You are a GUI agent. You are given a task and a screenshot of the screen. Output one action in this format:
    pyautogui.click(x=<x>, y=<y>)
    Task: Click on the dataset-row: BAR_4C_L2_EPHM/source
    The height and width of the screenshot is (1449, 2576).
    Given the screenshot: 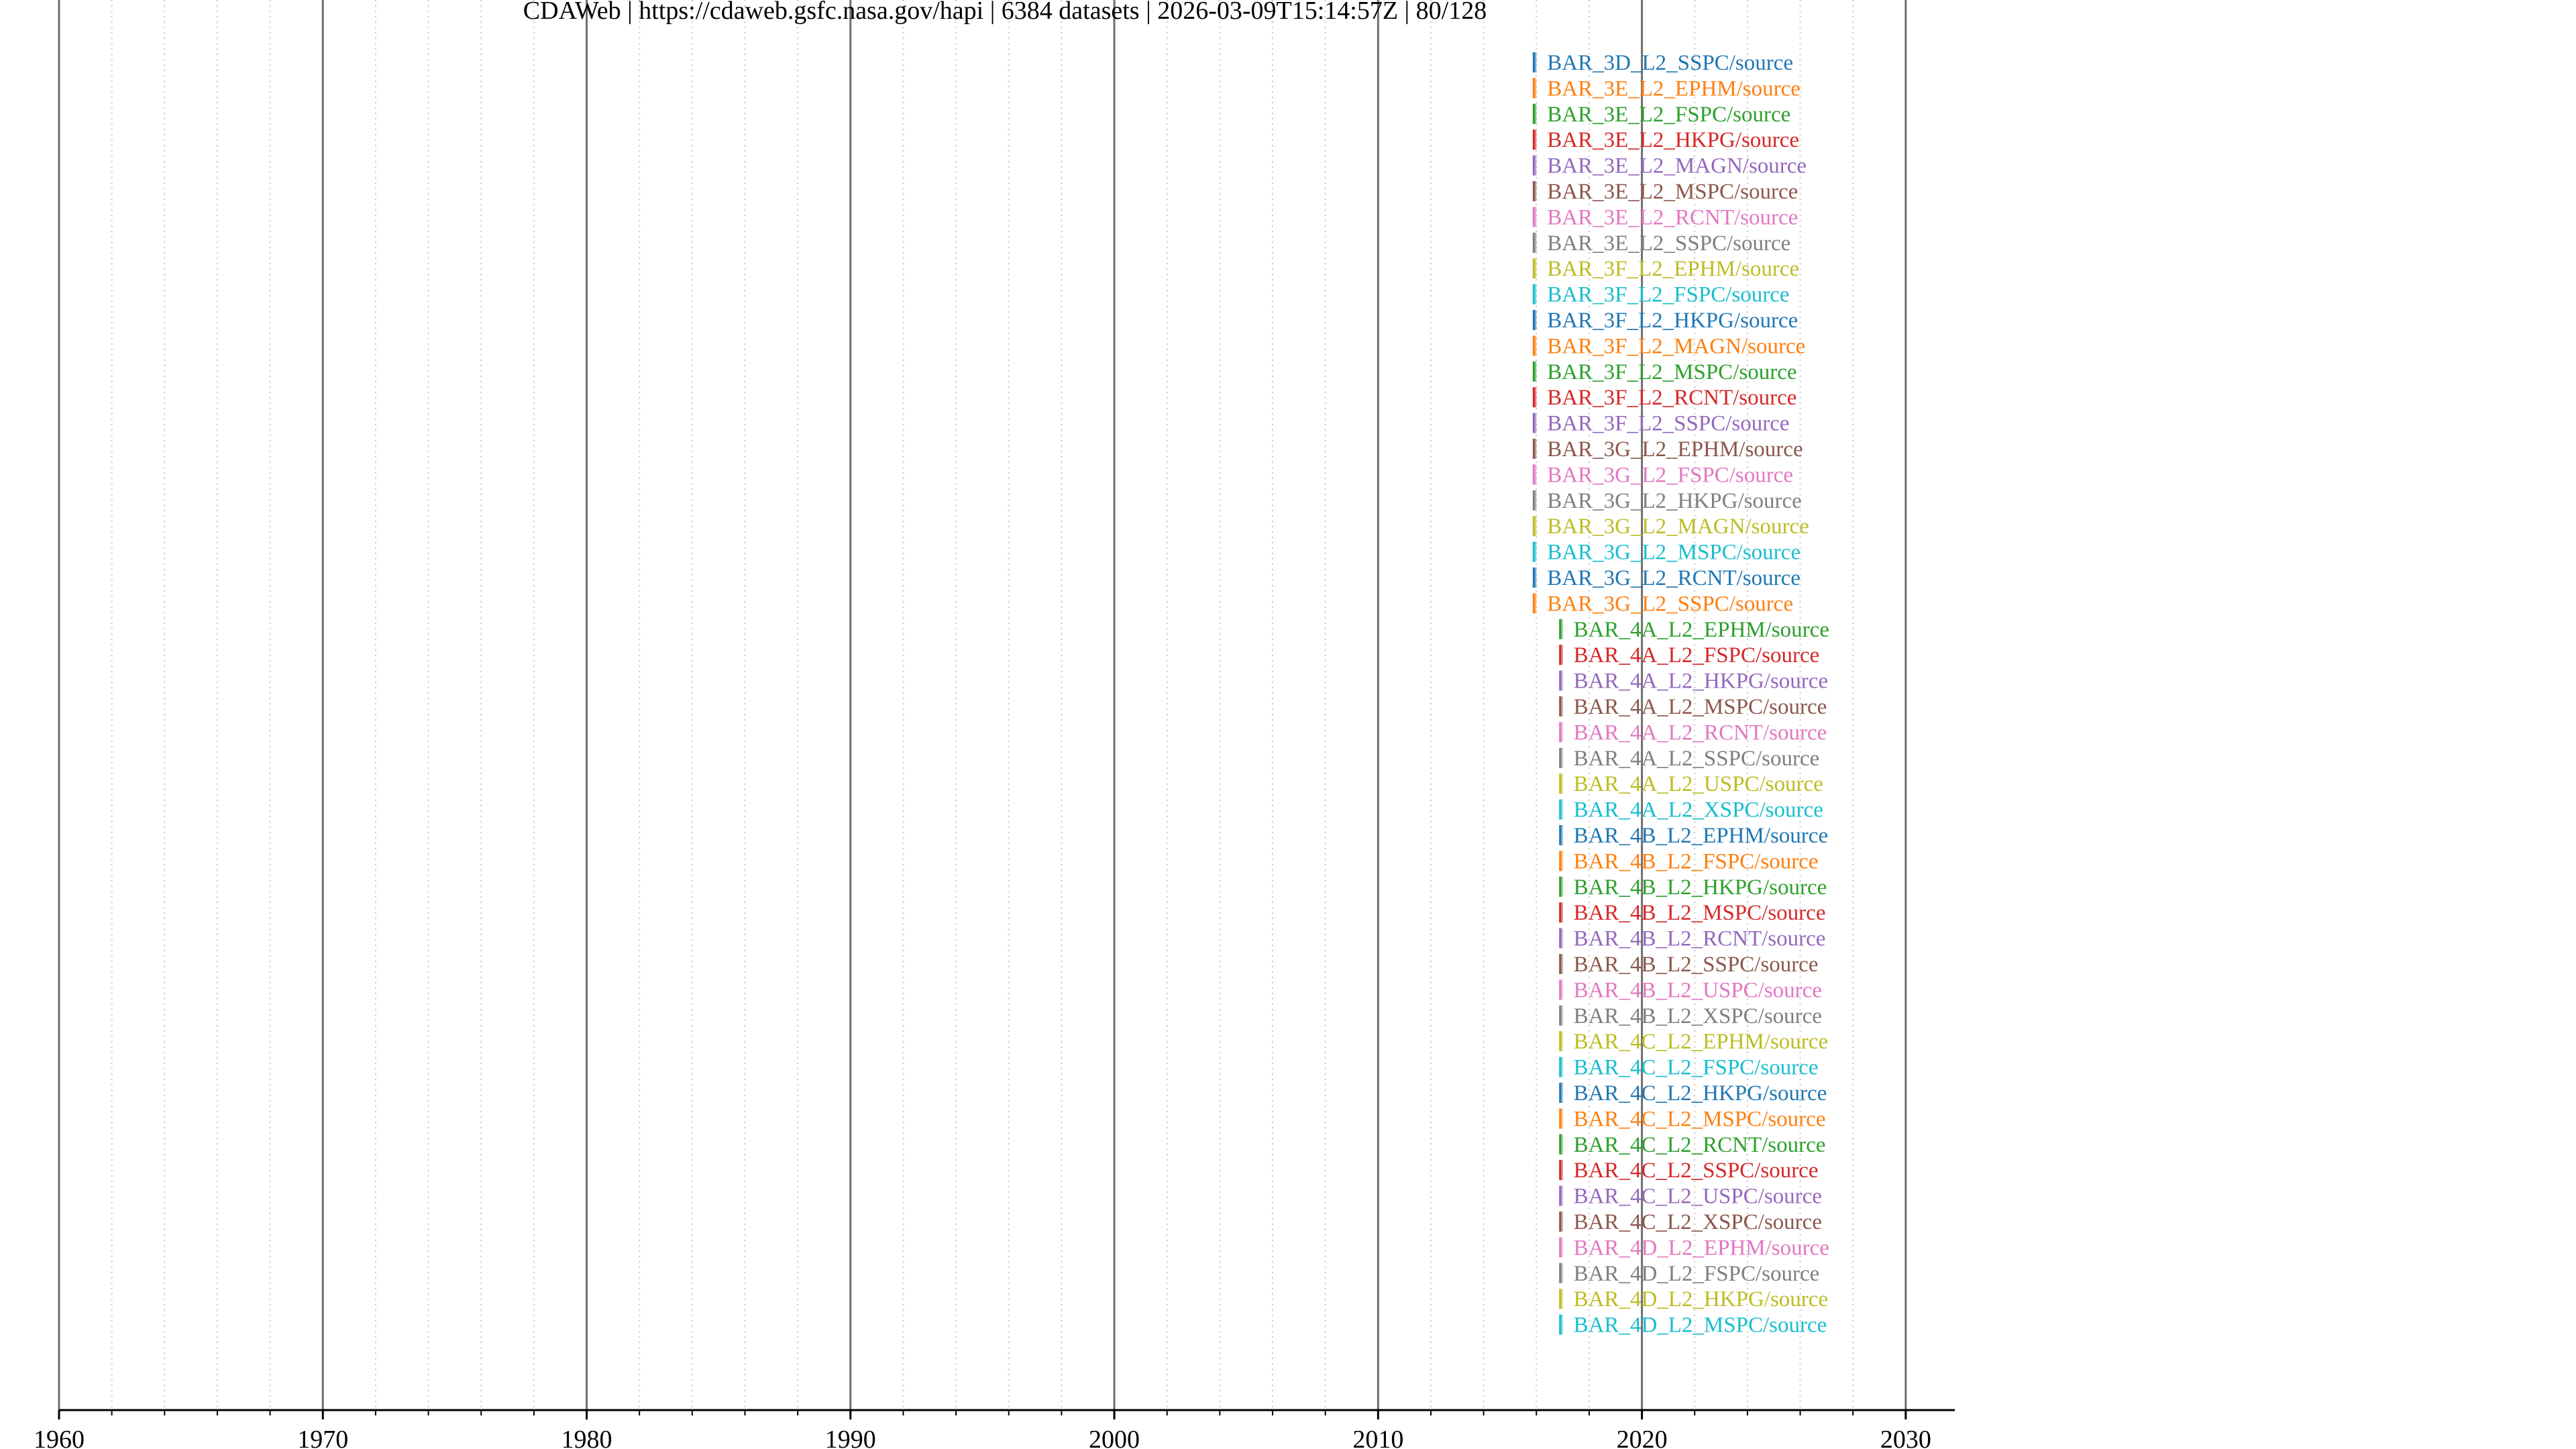 What is the action you would take?
    pyautogui.click(x=1694, y=1042)
    